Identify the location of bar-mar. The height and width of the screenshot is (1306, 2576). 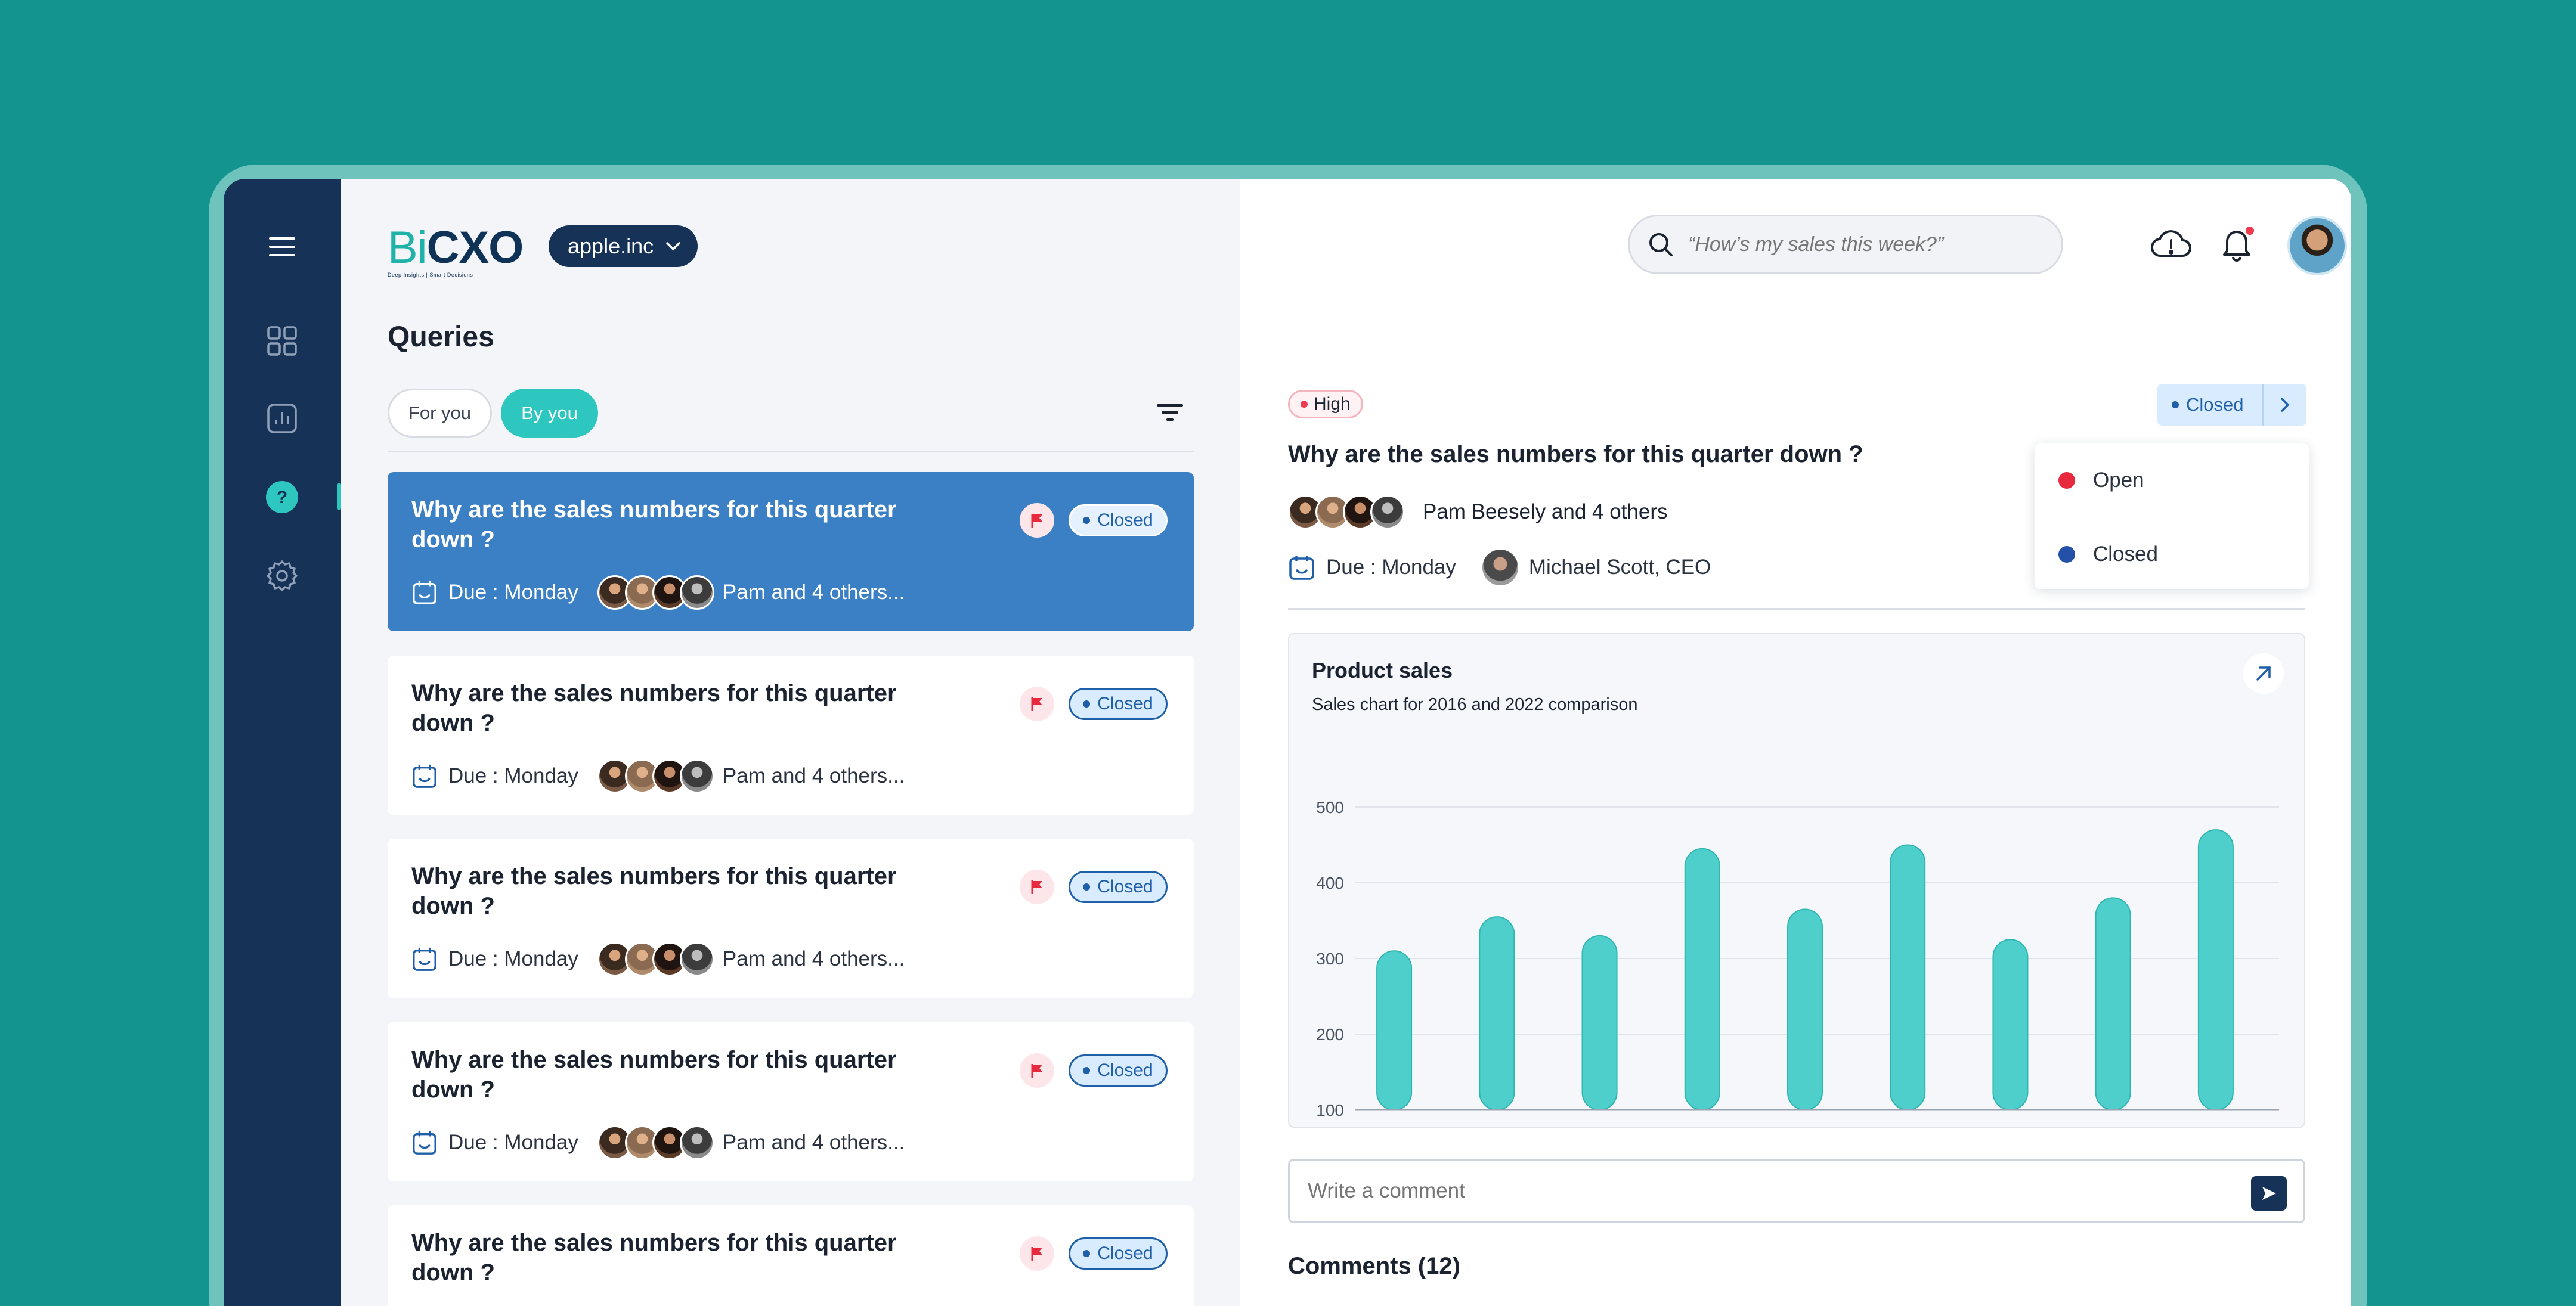
(1599, 1022).